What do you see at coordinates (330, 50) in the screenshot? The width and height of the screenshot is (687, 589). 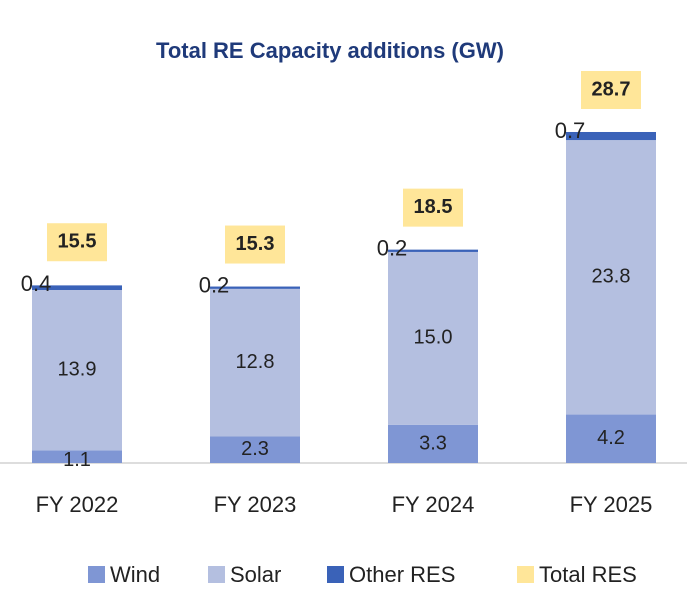 I see `chart-title: Total RE Capacity additions (GW)` at bounding box center [330, 50].